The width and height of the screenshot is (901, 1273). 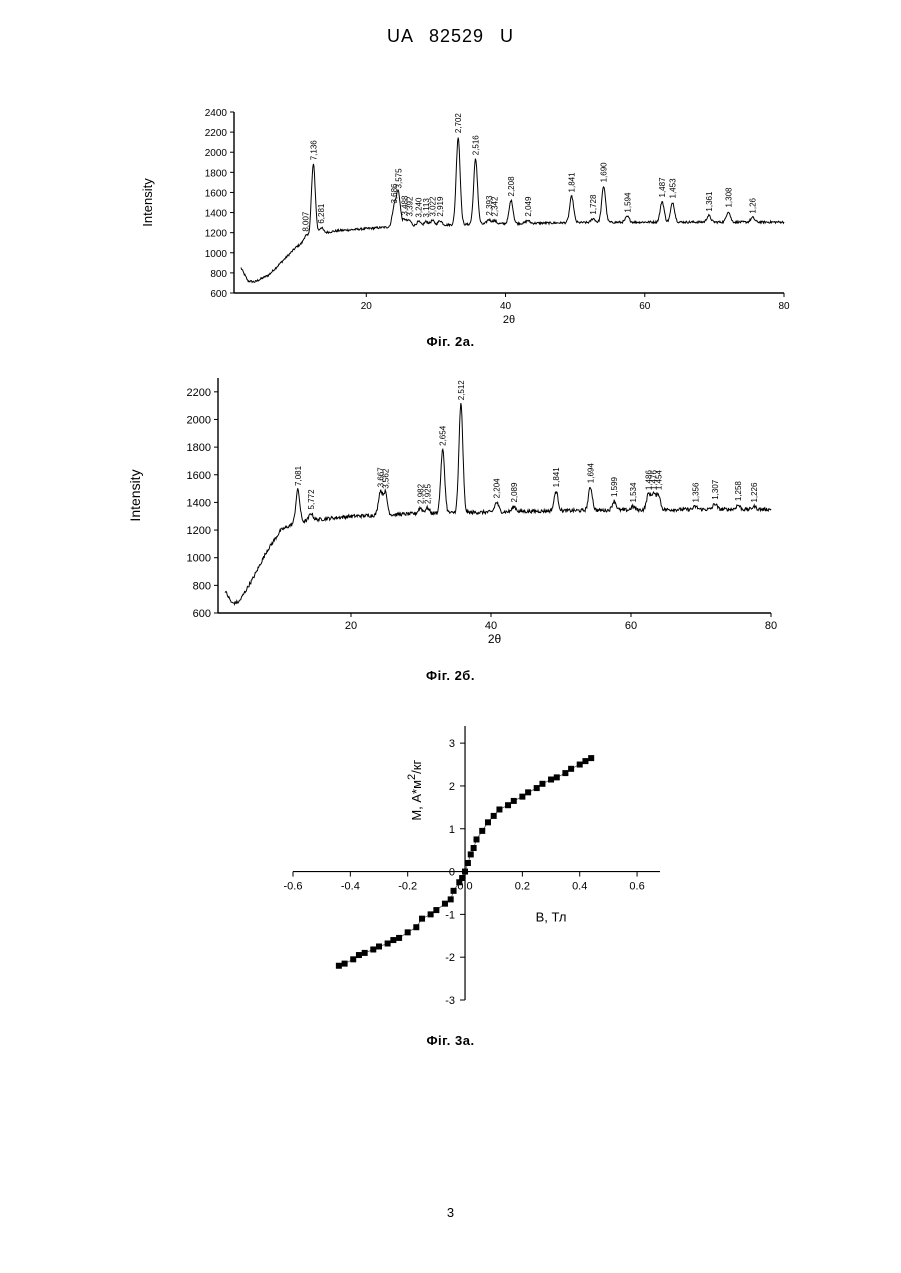 I want to click on peak-label: 7,136, so click(x=313, y=150).